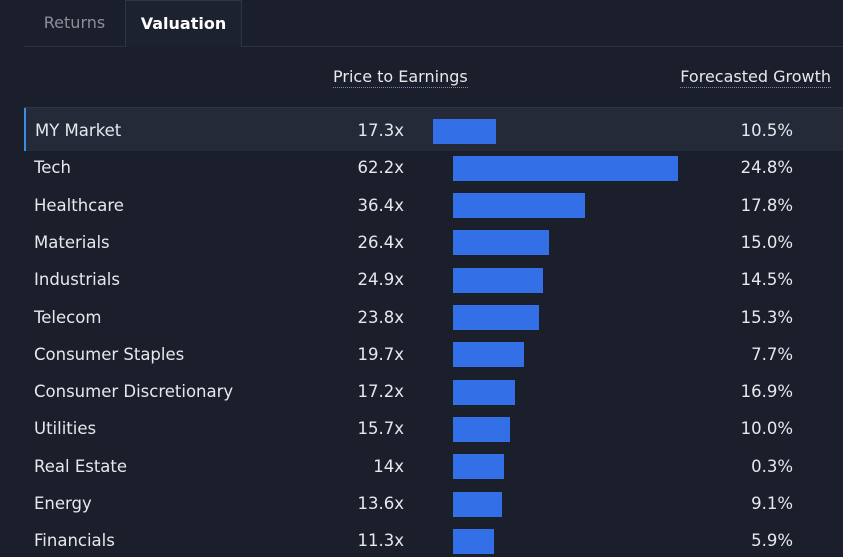  Describe the element at coordinates (380, 503) in the screenshot. I see `pe-value: 13.6x` at that location.